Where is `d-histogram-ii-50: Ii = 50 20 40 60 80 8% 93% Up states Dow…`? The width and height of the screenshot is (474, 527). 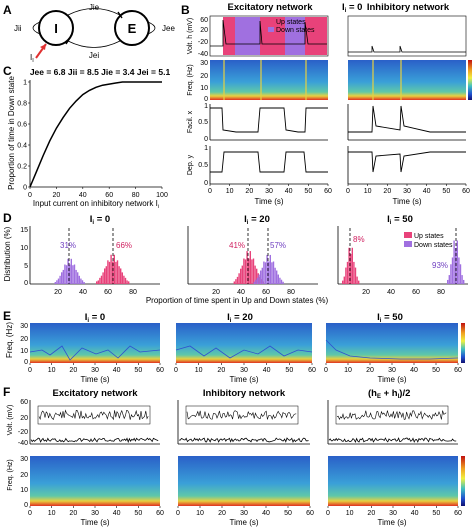 d-histogram-ii-50: Ii = 50 20 40 60 80 8% 93% Up states Dow… is located at coordinates (402, 255).